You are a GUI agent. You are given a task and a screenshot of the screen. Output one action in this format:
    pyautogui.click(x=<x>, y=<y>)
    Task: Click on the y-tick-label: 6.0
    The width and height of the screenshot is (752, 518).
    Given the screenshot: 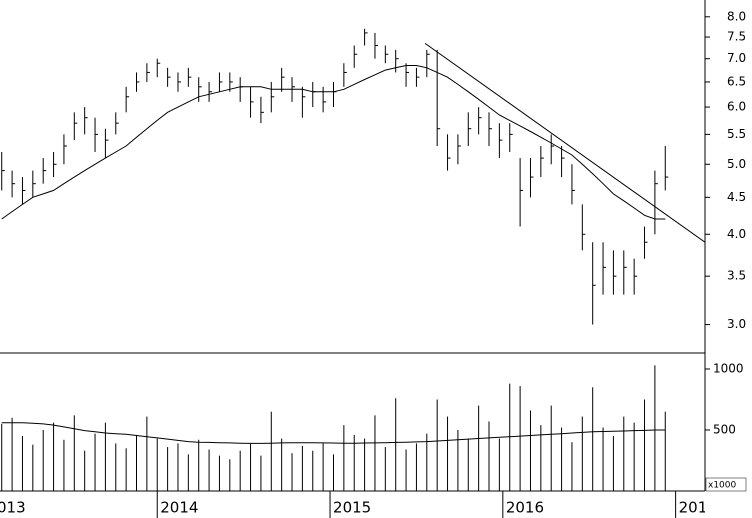 What is the action you would take?
    pyautogui.click(x=736, y=107)
    